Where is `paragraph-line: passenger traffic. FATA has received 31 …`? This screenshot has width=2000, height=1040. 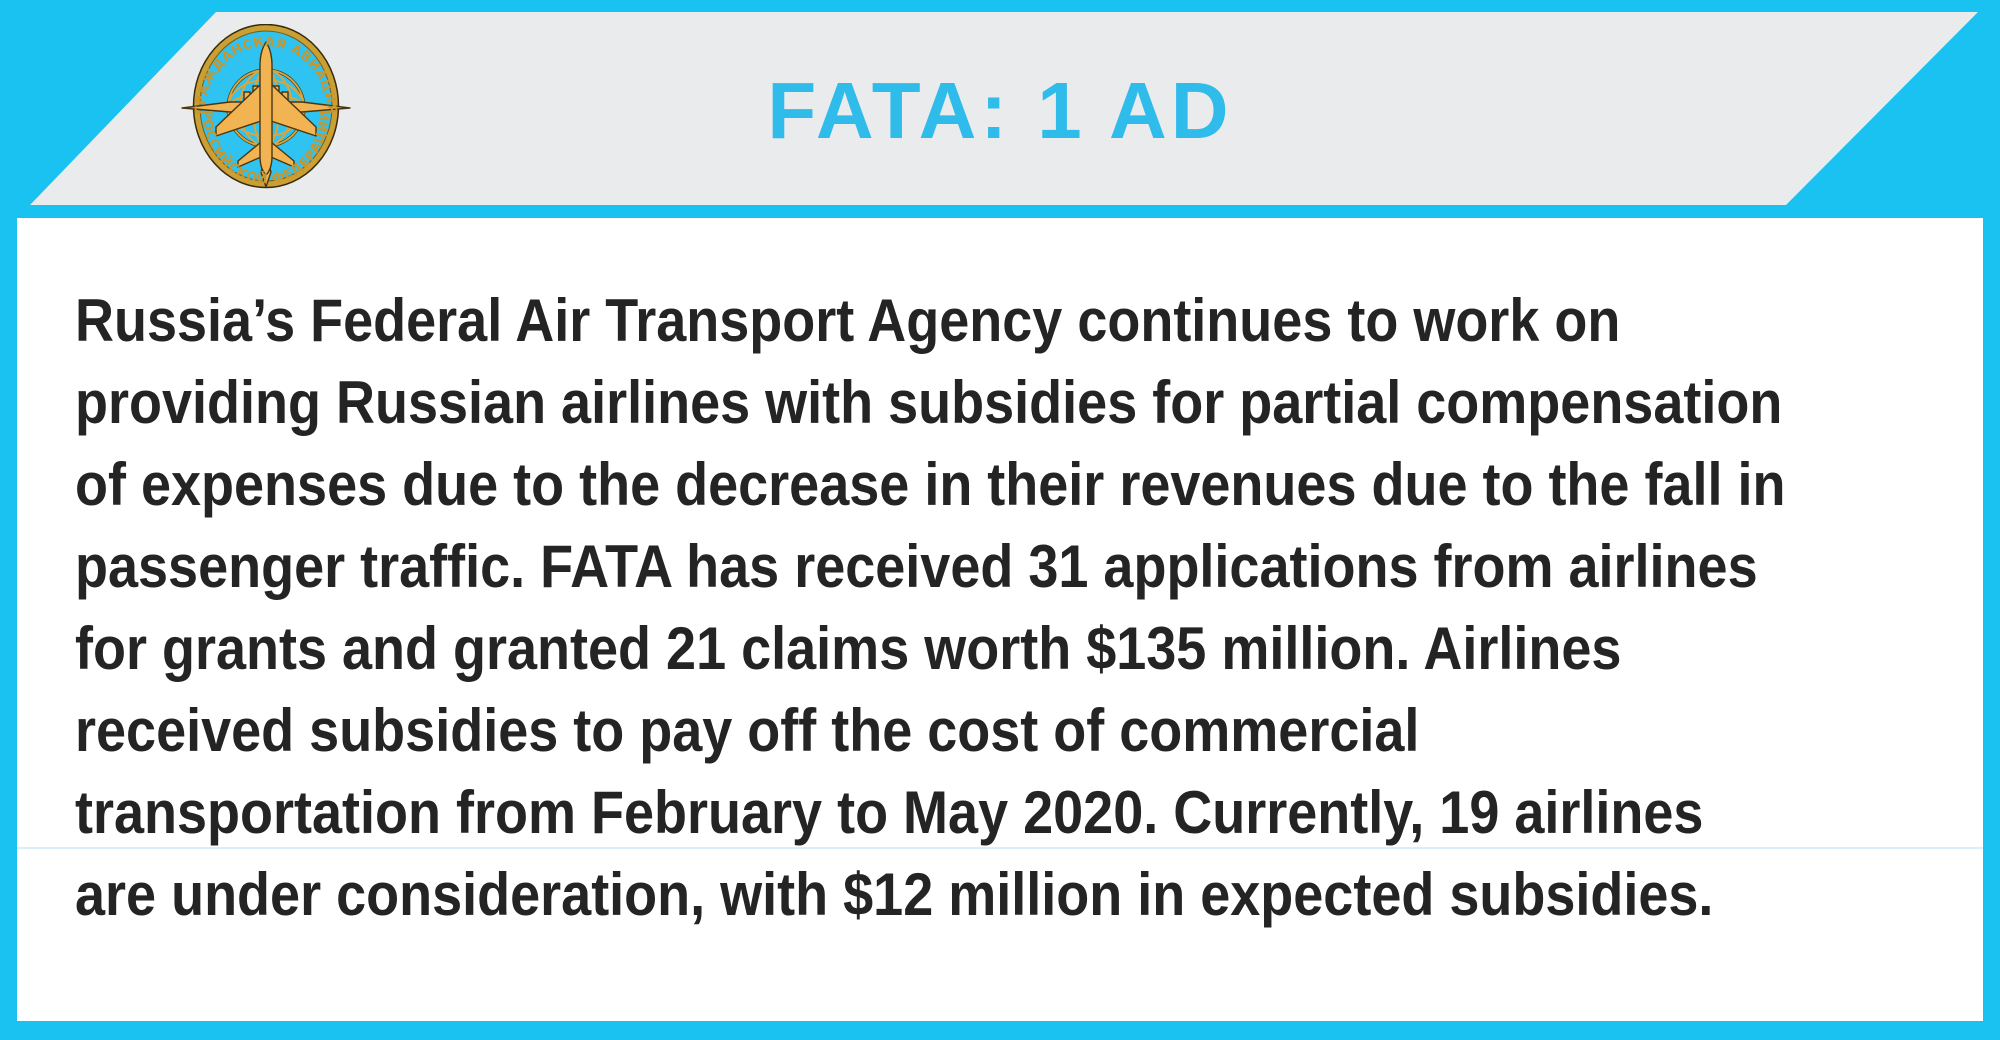
paragraph-line: passenger traffic. FATA has received 31 … is located at coordinates (916, 566).